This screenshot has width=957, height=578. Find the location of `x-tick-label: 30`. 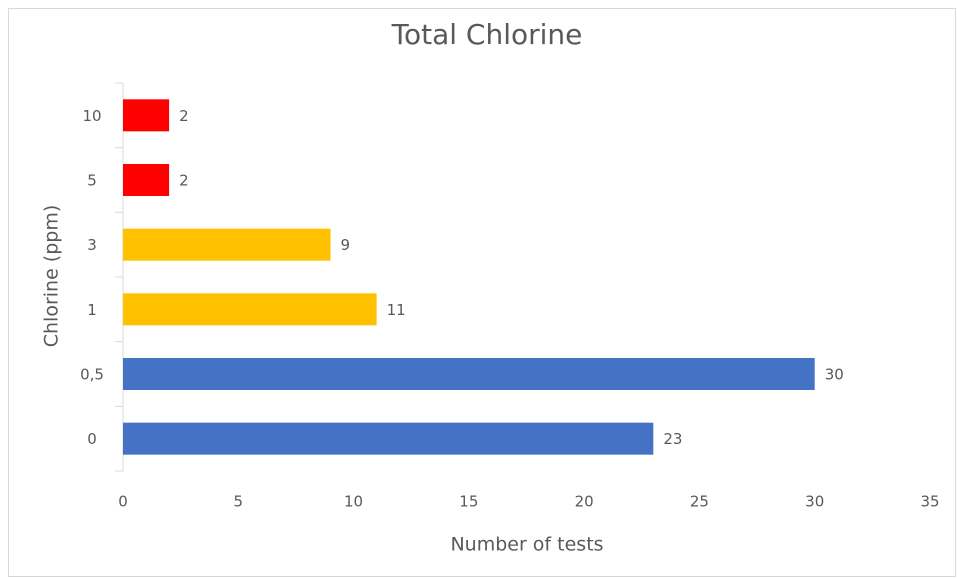

x-tick-label: 30 is located at coordinates (814, 502).